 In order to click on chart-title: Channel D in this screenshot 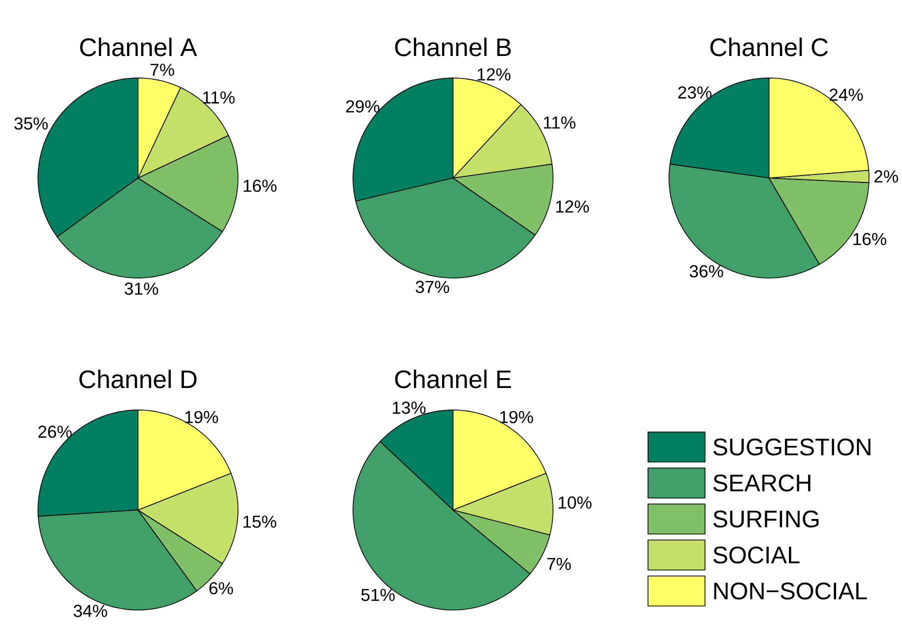, I will do `click(138, 379)`.